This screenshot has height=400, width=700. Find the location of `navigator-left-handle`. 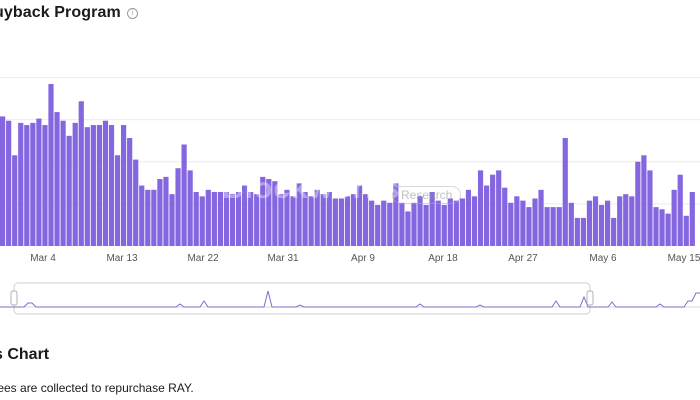

navigator-left-handle is located at coordinates (14, 298).